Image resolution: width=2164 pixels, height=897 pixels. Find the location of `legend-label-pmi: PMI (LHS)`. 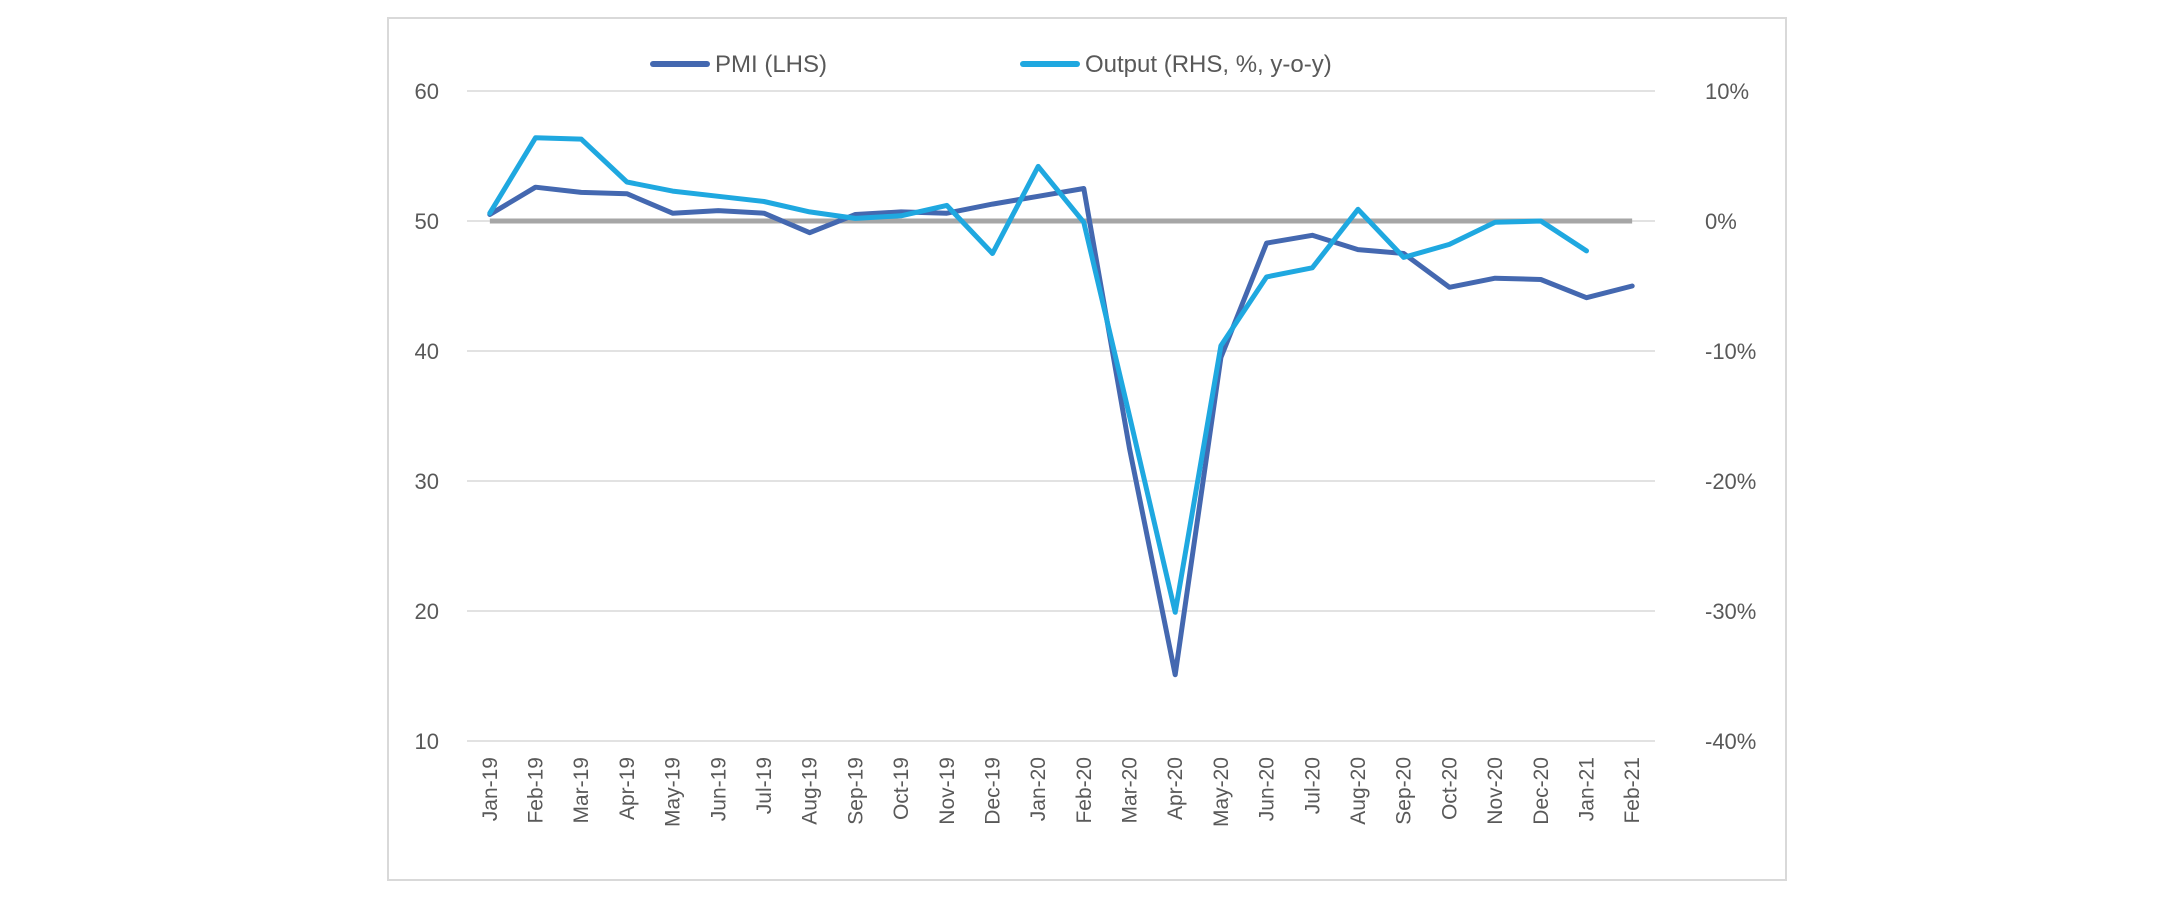

legend-label-pmi: PMI (LHS) is located at coordinates (771, 64).